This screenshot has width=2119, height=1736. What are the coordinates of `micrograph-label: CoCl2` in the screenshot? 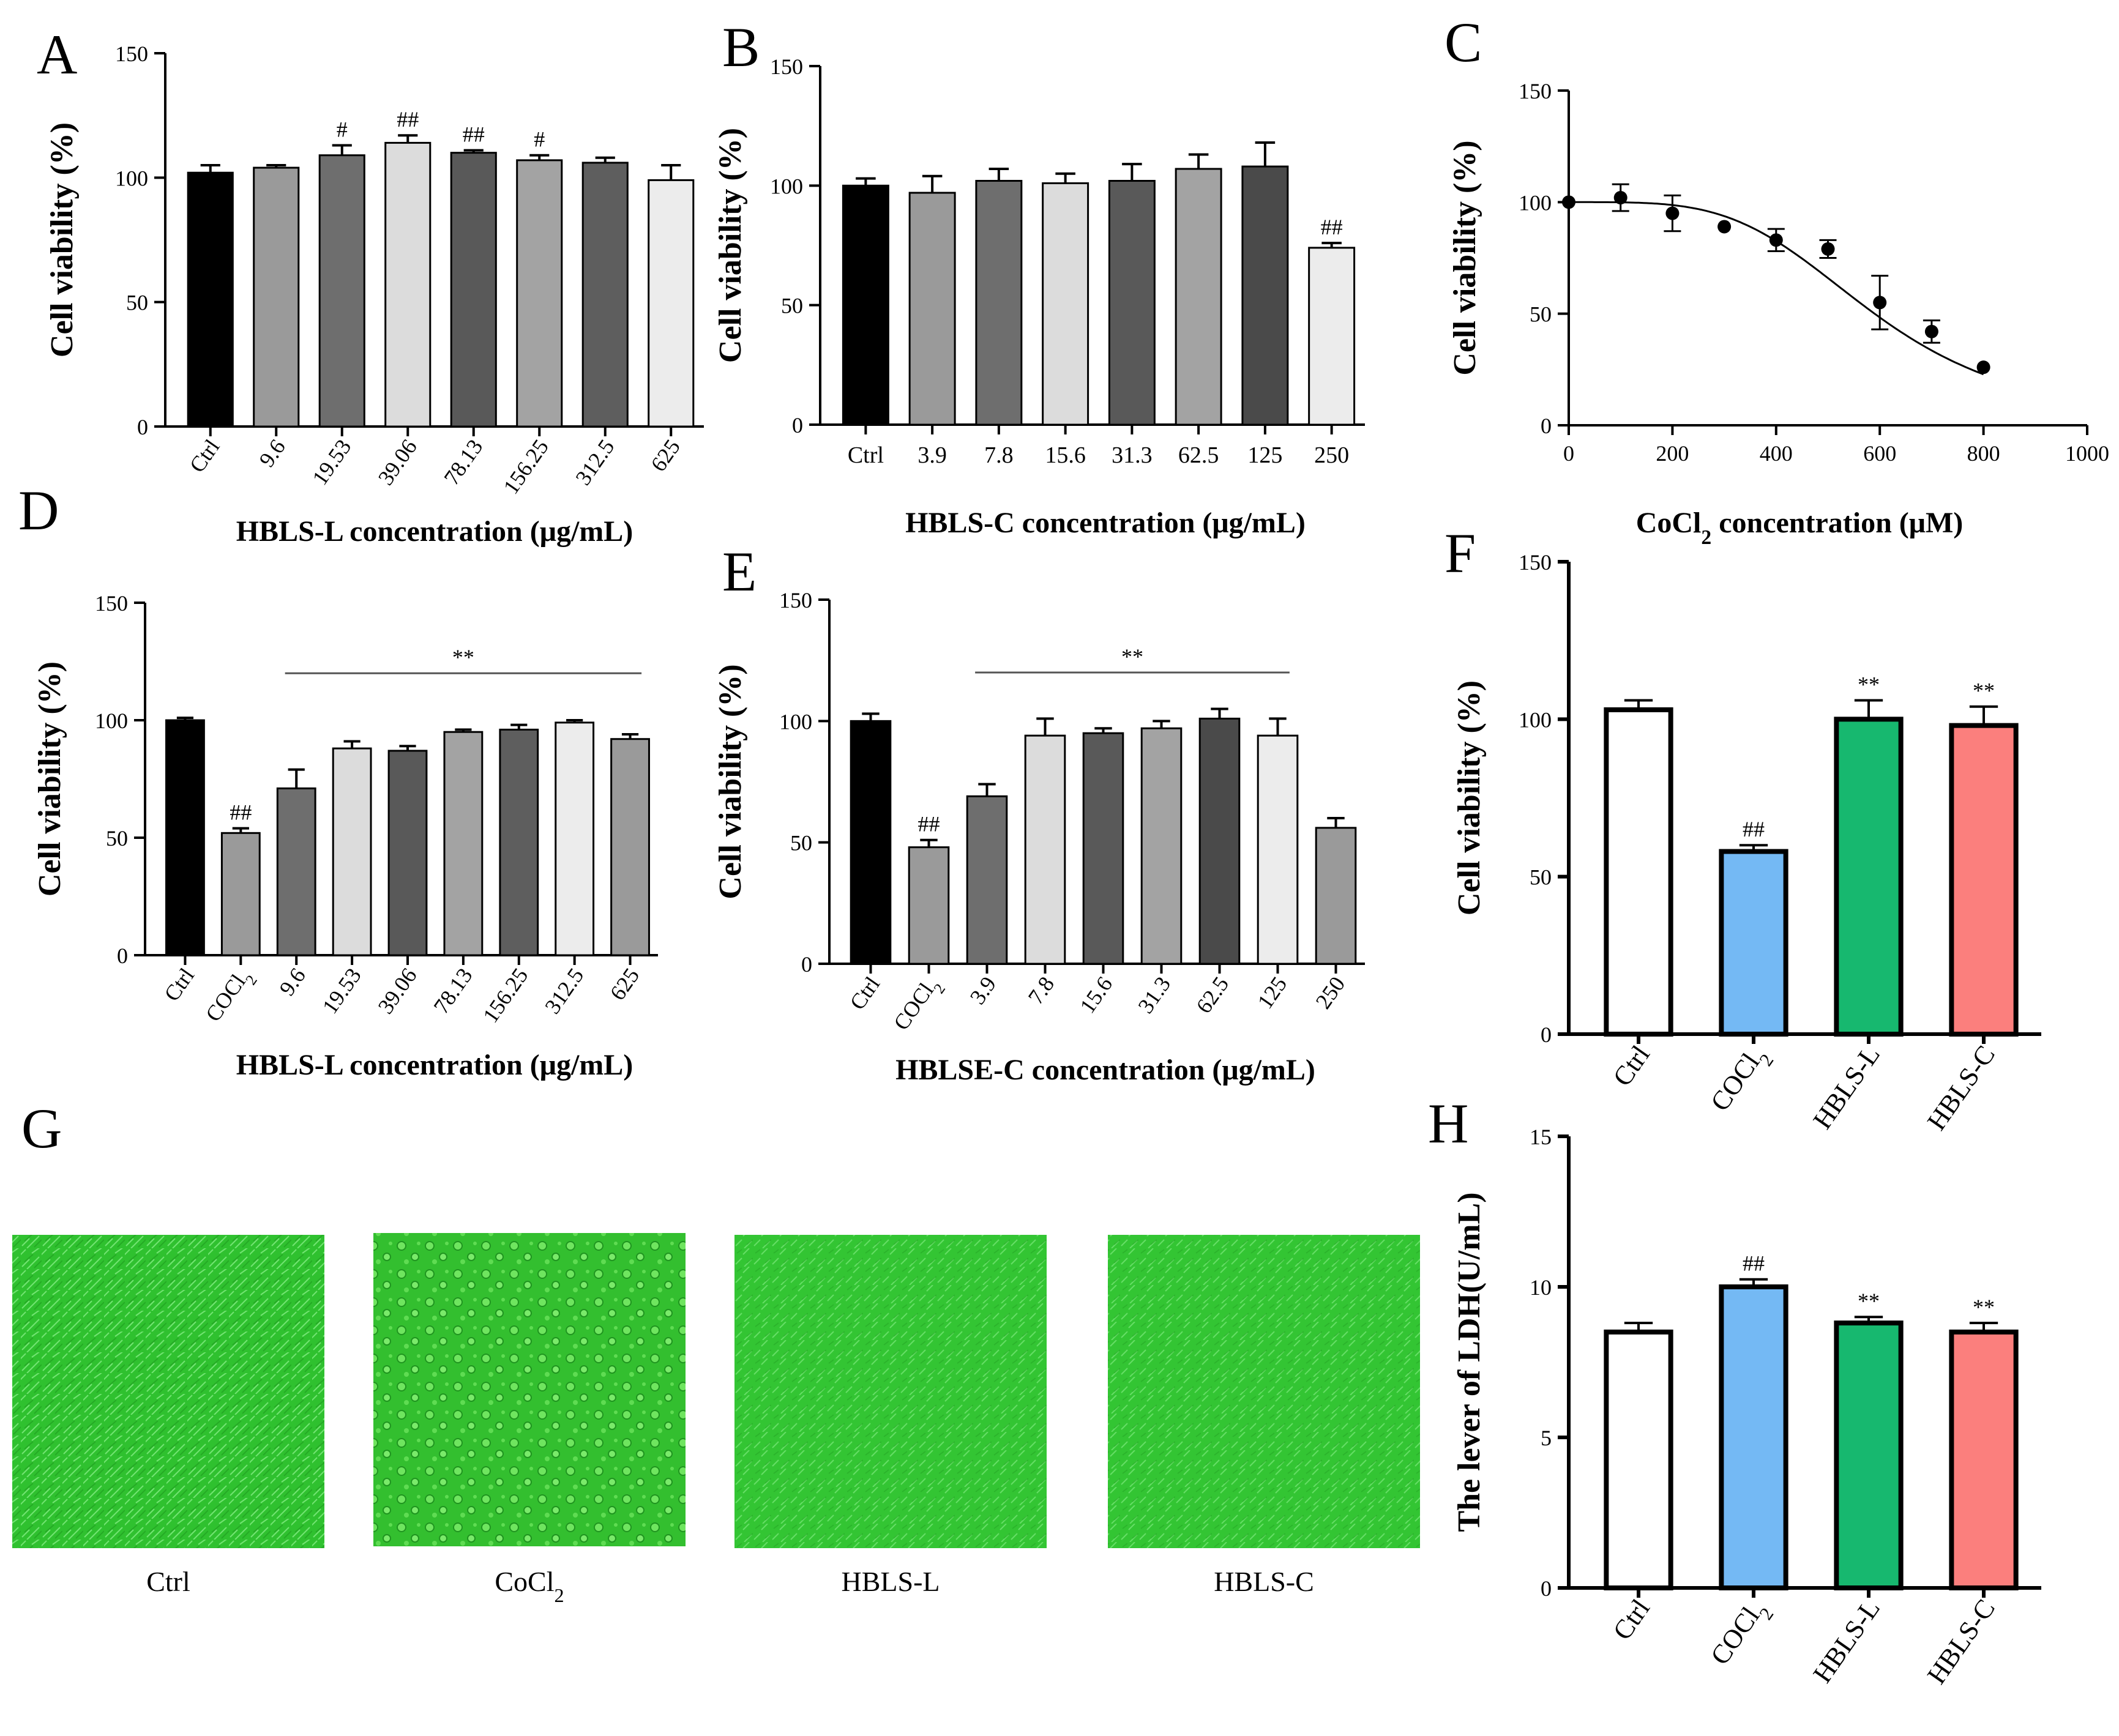 It's located at (529, 1586).